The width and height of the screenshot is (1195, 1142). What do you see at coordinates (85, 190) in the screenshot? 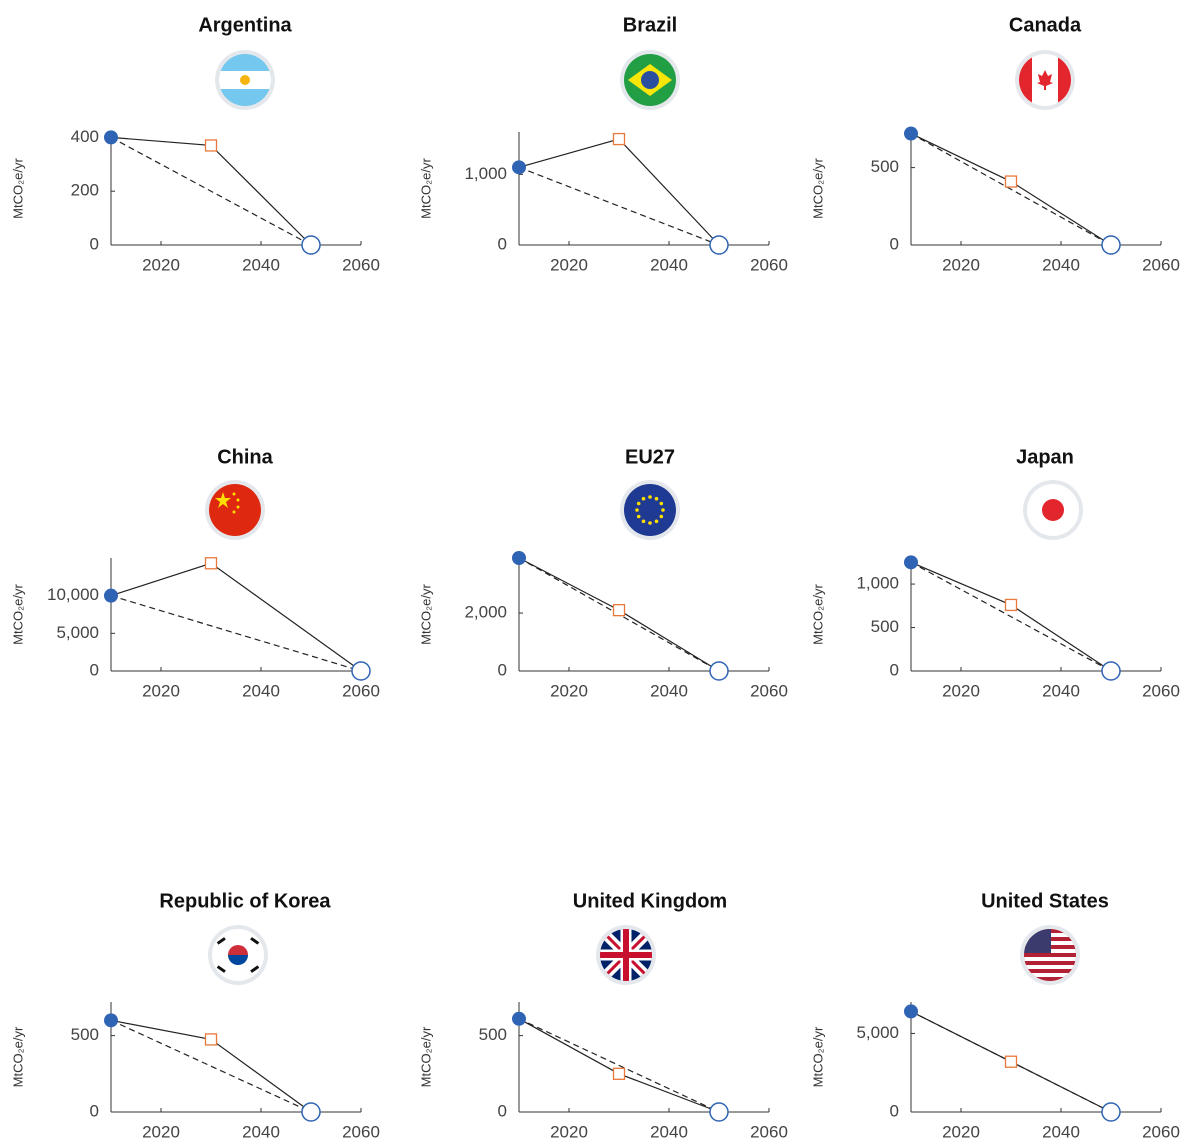
I see `y-tick-label: 200` at bounding box center [85, 190].